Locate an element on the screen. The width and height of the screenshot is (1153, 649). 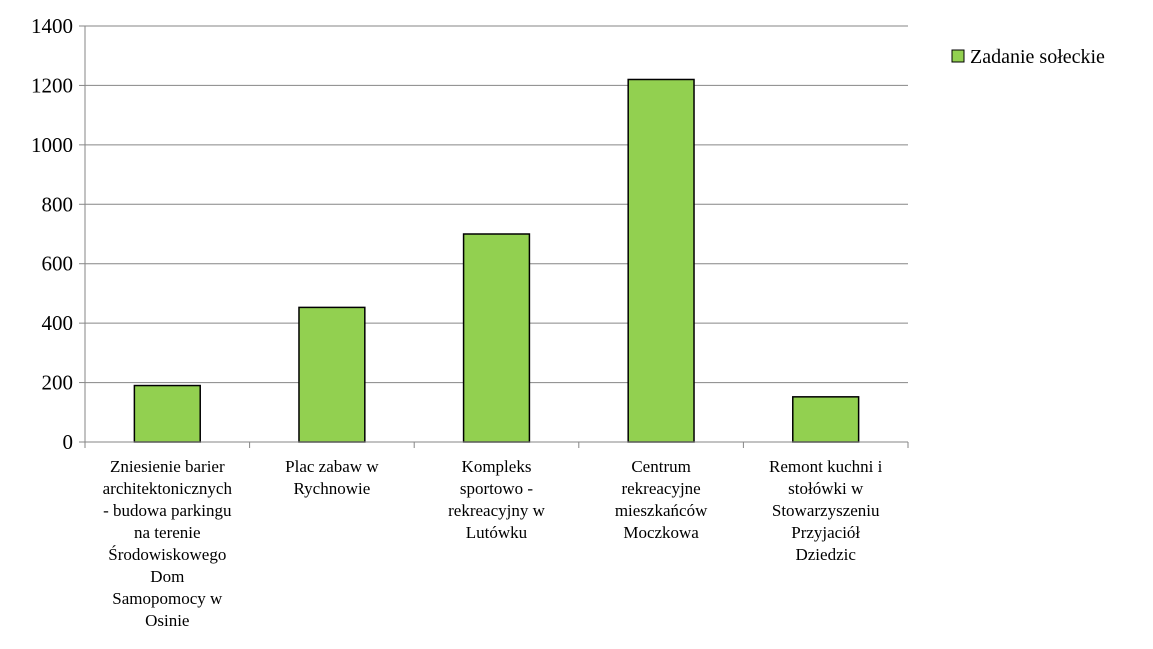
x-tick-label: Centrum rekreacyjne mieszkańców Moczkowa is located at coordinates (661, 499).